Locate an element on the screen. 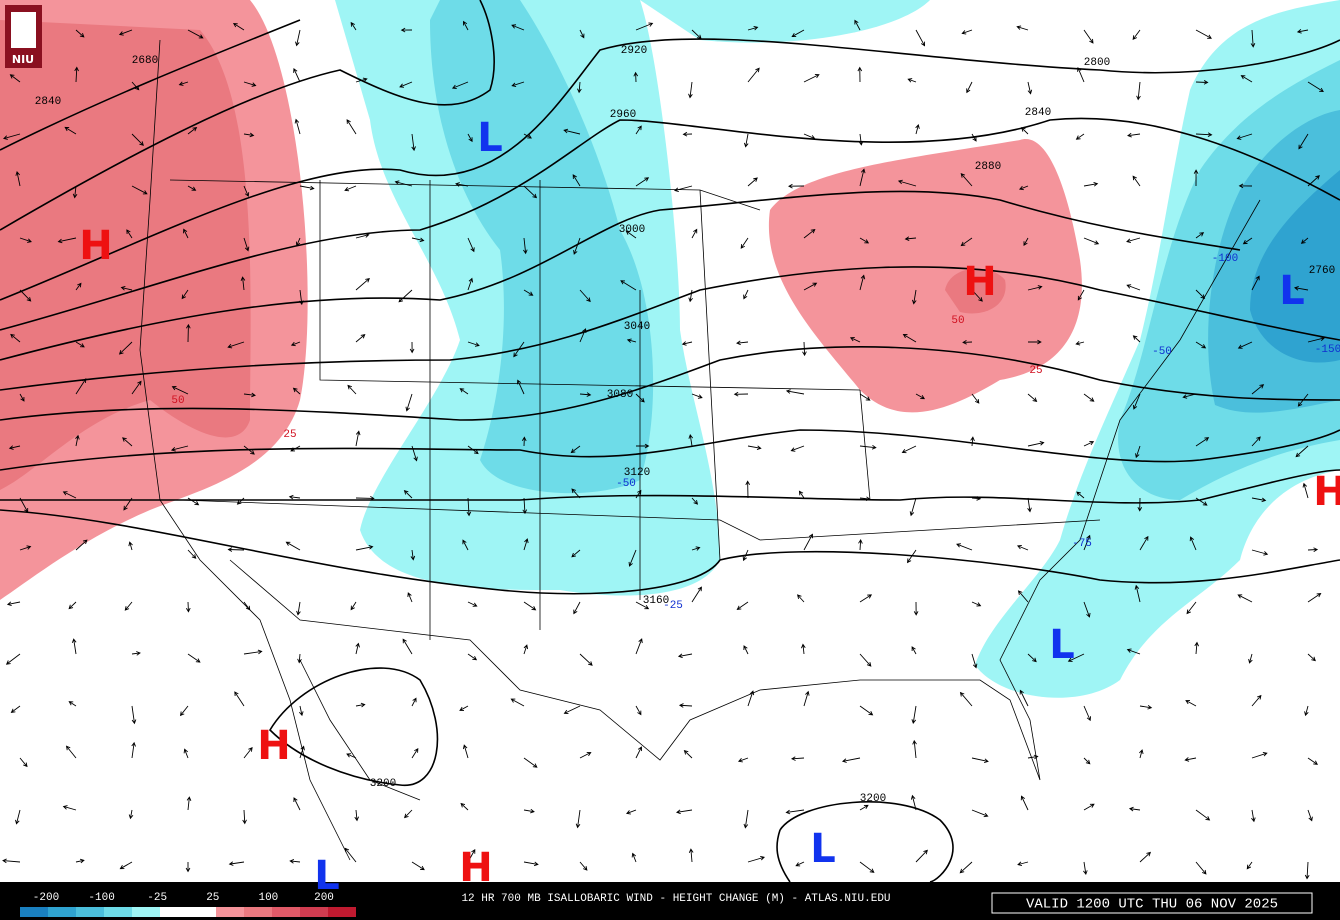 The image size is (1340, 920). colorbar: -200 -100 -25 25 100 200 is located at coordinates (188, 904).